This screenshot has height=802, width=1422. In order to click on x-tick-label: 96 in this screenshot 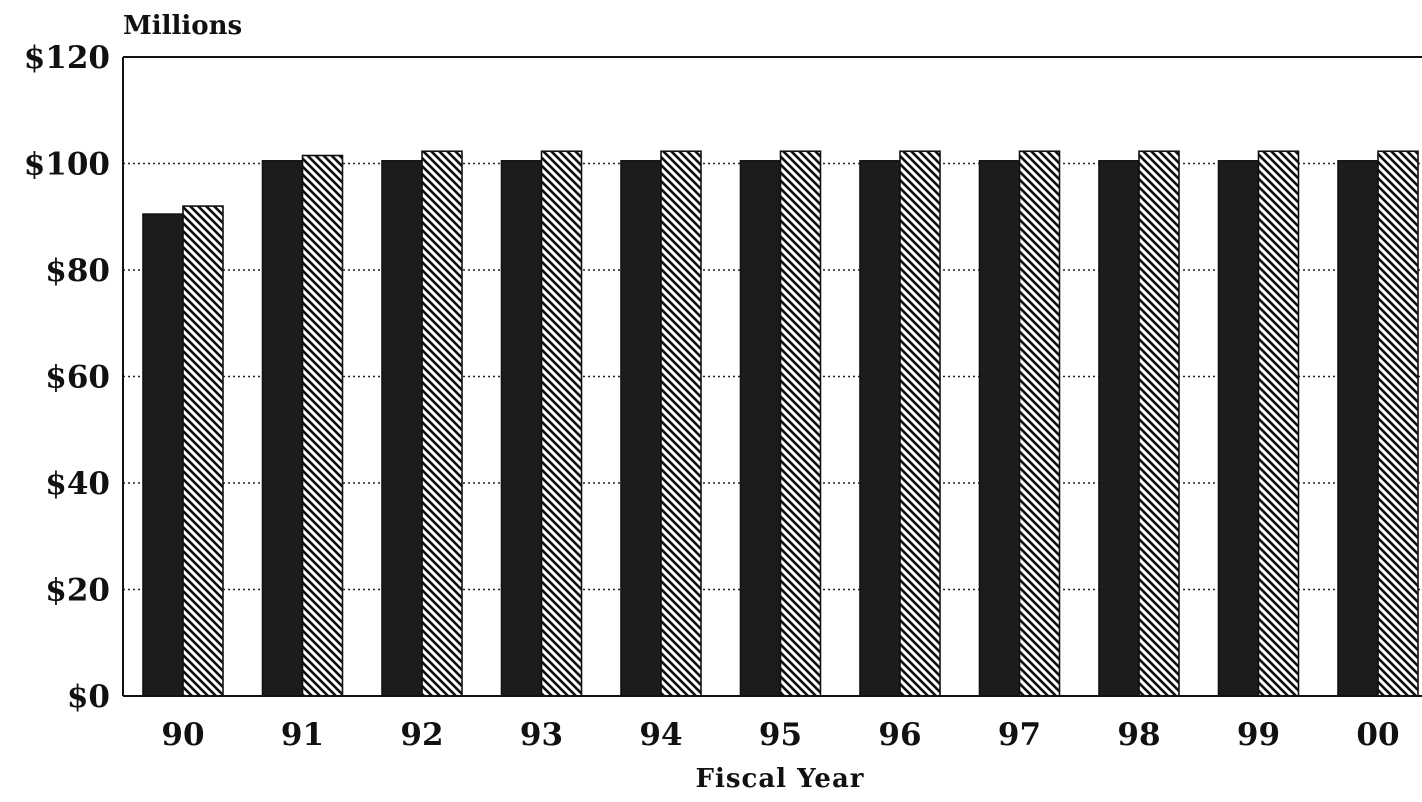, I will do `click(899, 735)`.